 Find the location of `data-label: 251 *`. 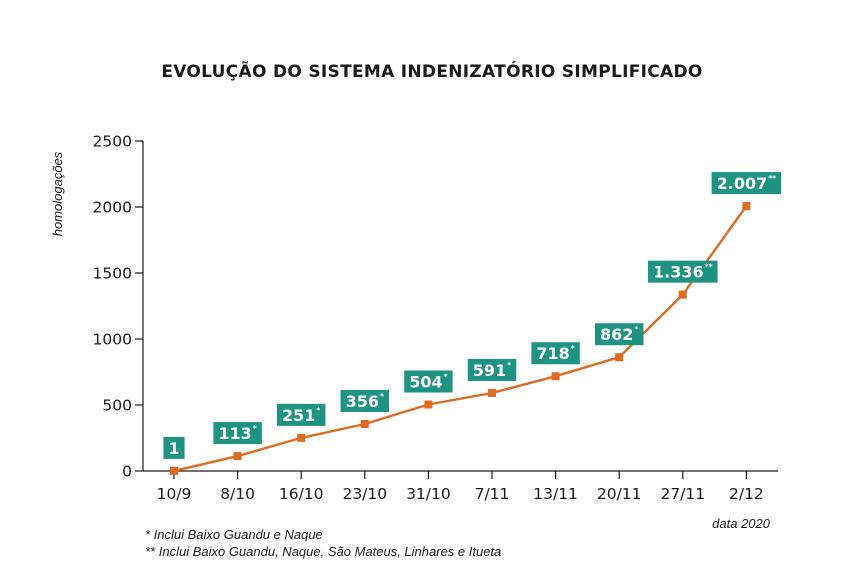

data-label: 251 * is located at coordinates (301, 414).